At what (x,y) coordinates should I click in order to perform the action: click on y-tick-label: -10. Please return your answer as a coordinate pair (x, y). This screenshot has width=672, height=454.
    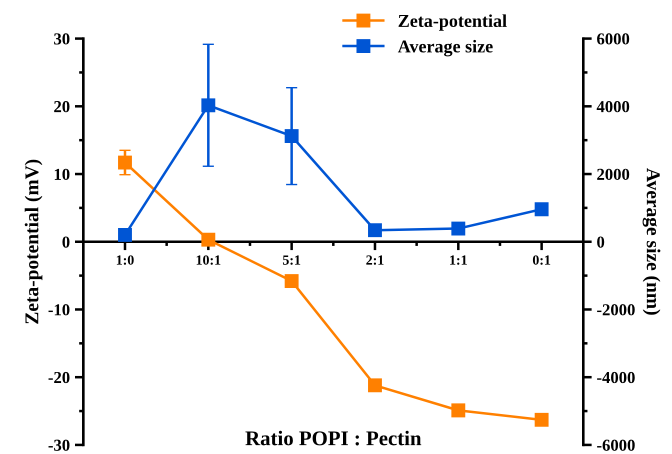
    Looking at the image, I should click on (59, 310).